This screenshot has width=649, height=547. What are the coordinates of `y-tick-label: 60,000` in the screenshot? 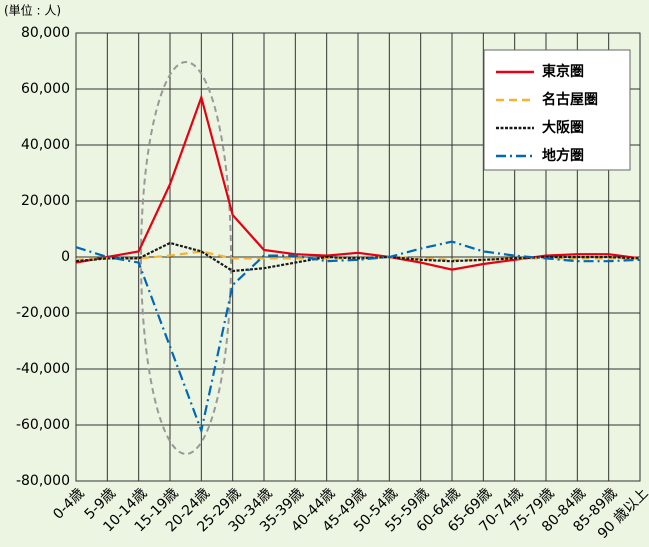 It's located at (45, 89).